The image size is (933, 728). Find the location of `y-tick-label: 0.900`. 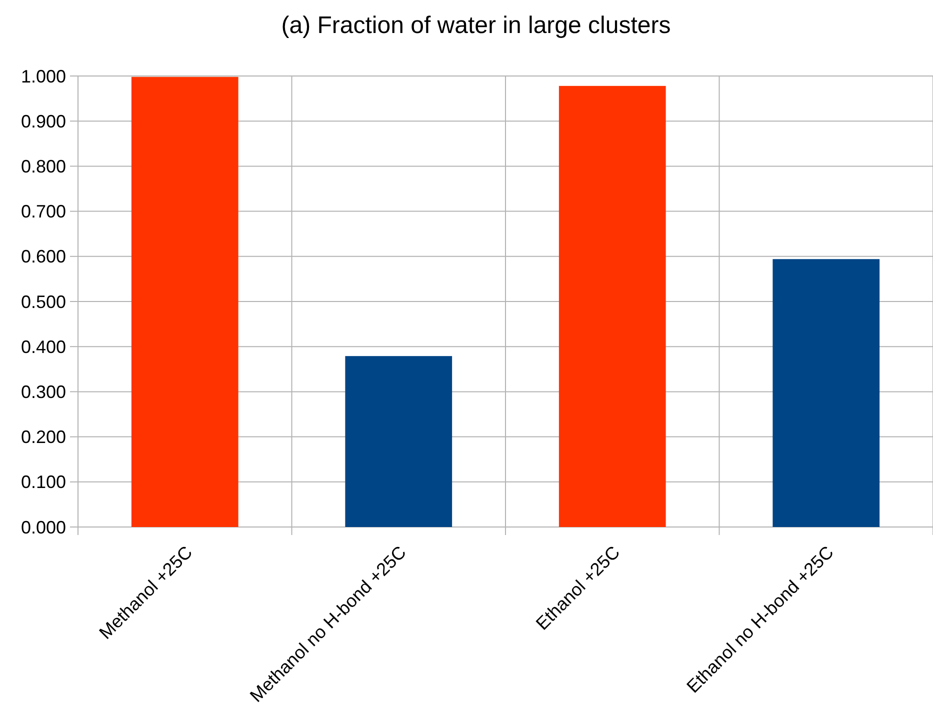

y-tick-label: 0.900 is located at coordinates (43, 121).